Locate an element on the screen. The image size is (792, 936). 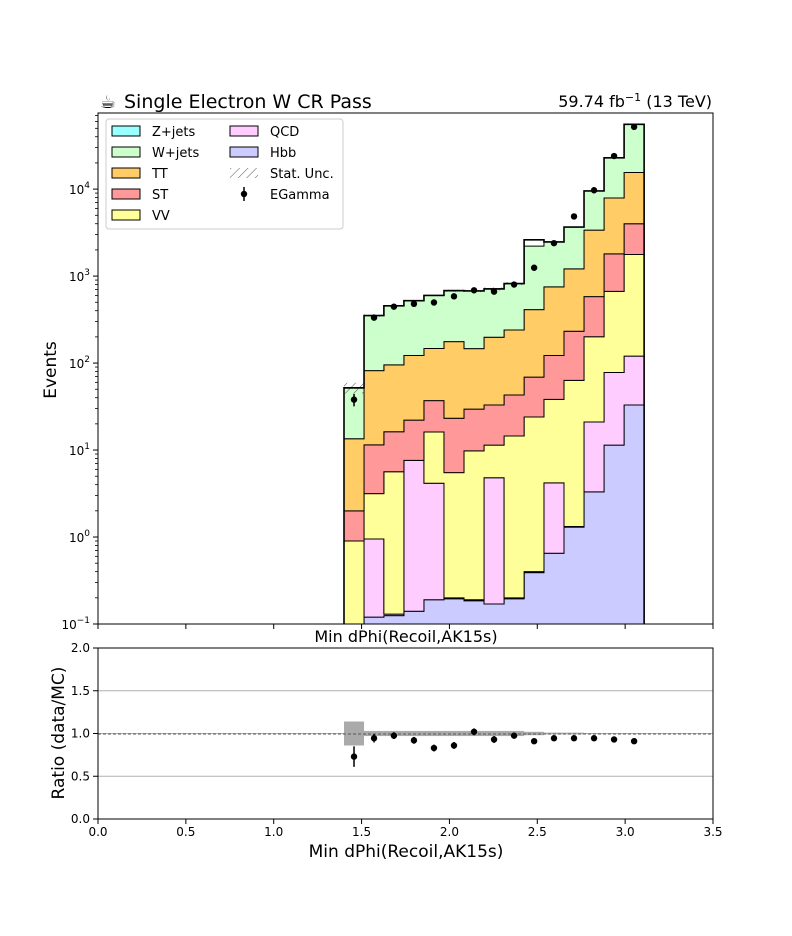
legend-label: VV is located at coordinates (161, 216).